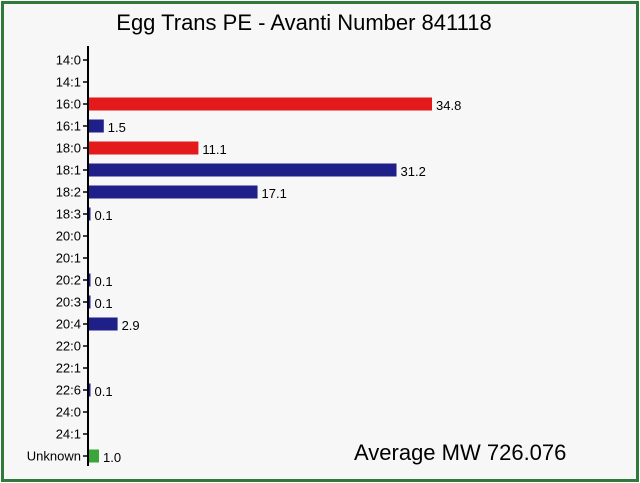  What do you see at coordinates (460, 452) in the screenshot?
I see `average-mw-annotation: Average MW 726.076` at bounding box center [460, 452].